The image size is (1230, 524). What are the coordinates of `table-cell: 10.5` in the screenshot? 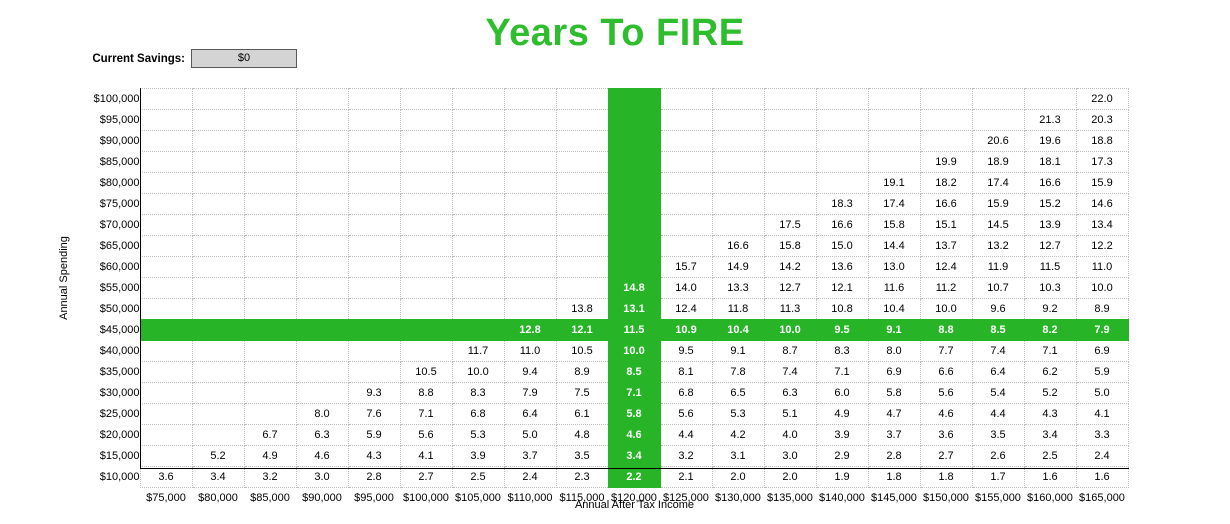 It's located at (426, 372).